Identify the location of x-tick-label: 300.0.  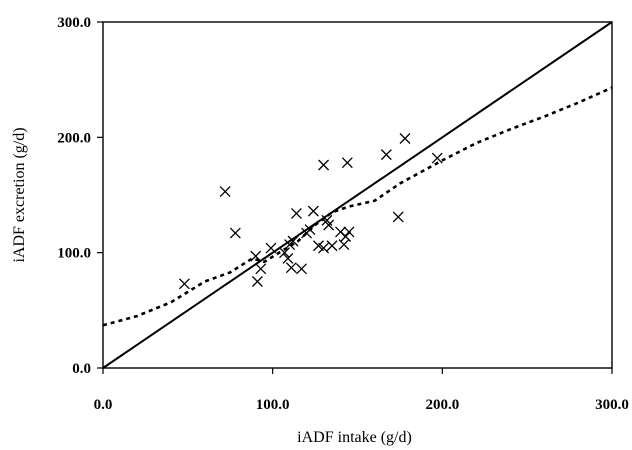
(612, 405).